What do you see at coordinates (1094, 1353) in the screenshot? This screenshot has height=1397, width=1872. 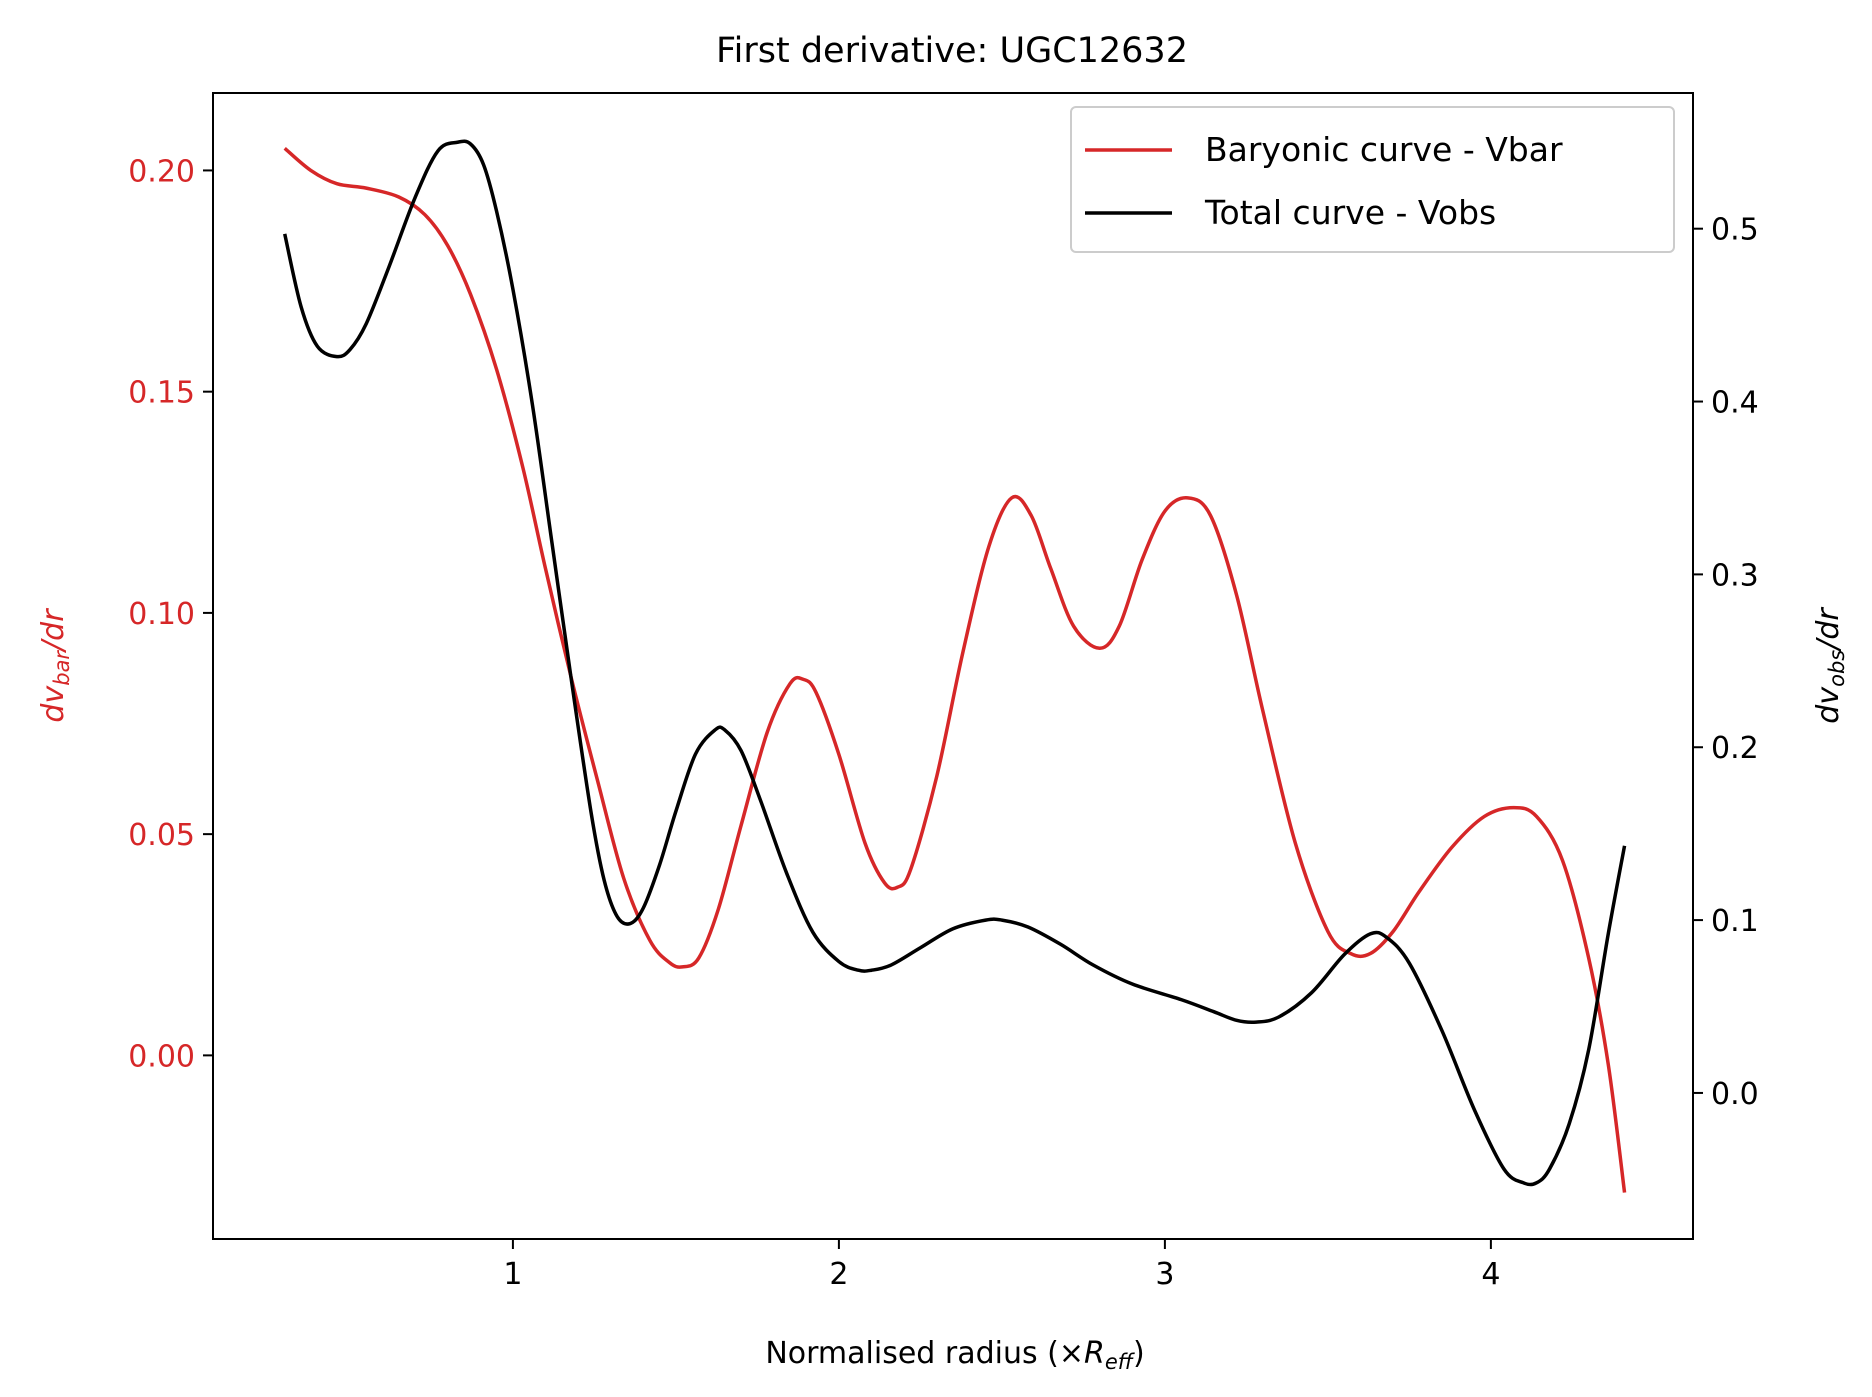 I see `x-axis-label-symbol: R` at bounding box center [1094, 1353].